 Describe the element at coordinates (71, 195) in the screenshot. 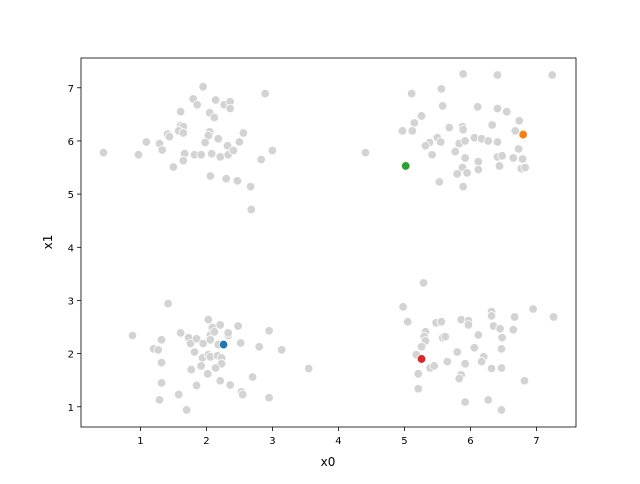

I see `y-tick-label: 5` at that location.